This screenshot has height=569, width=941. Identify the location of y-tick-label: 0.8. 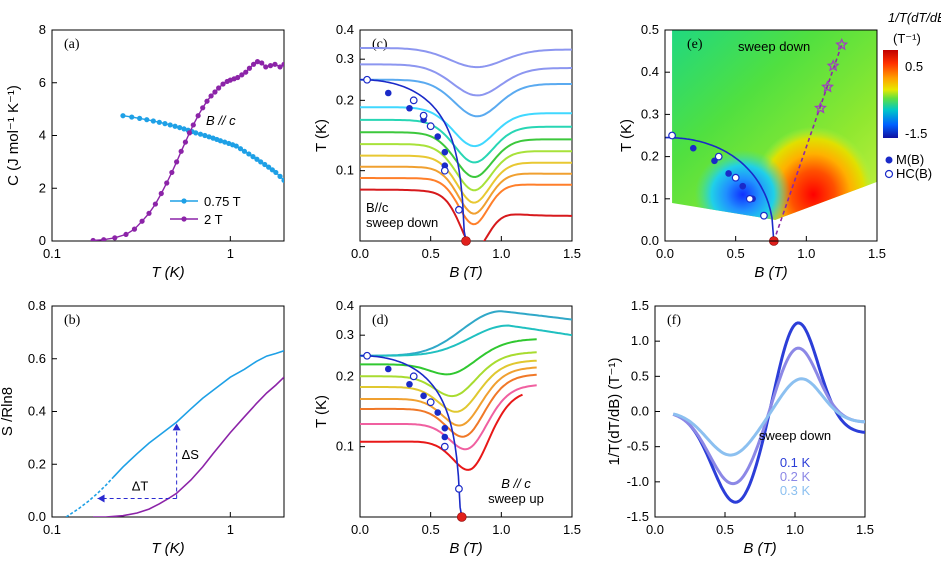
(37, 305).